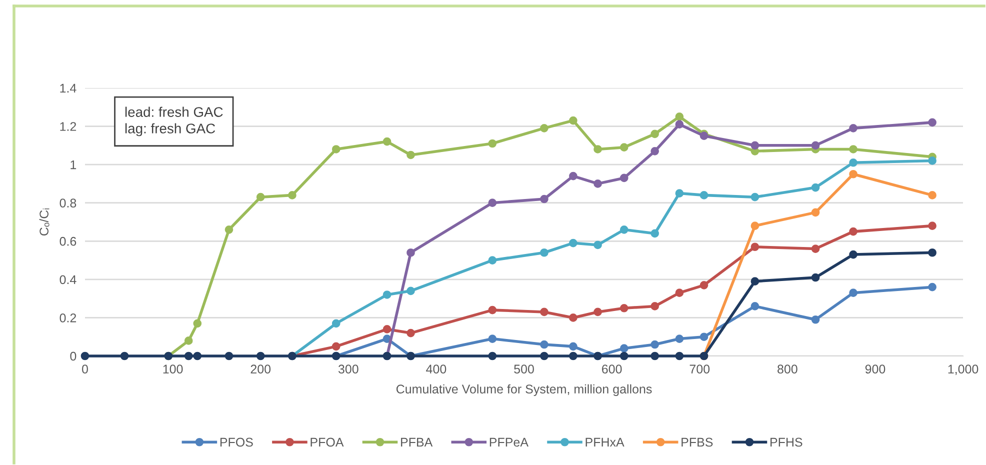 The width and height of the screenshot is (986, 465). What do you see at coordinates (788, 369) in the screenshot?
I see `x-tick-label: 800` at bounding box center [788, 369].